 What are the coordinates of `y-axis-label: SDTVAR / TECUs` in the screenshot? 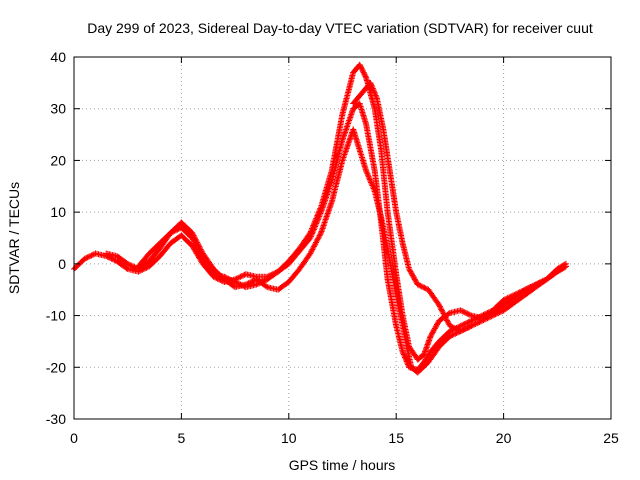 It's located at (14, 238).